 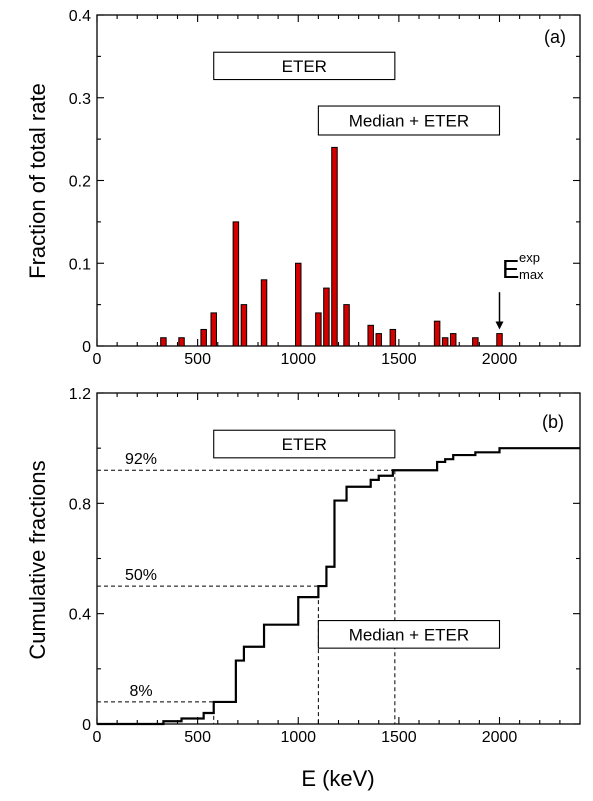 I want to click on panel-a-annotation-boxes: ETER Median + ETER, so click(x=357, y=93).